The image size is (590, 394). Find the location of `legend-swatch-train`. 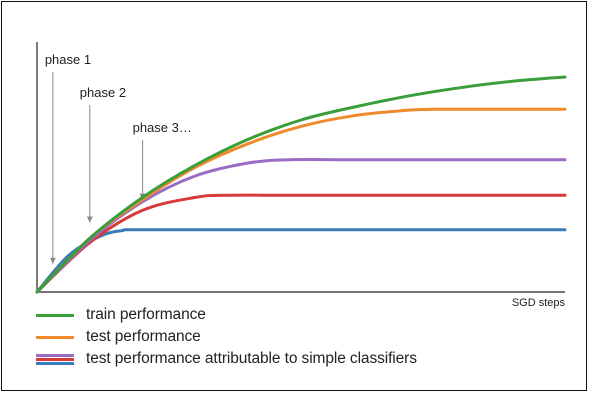

legend-swatch-train is located at coordinates (55, 315).